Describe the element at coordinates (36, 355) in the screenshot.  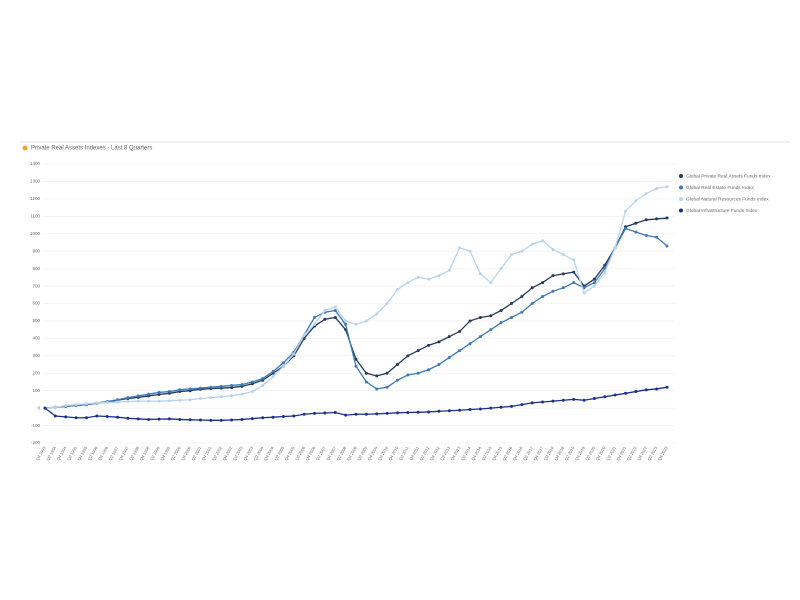
I see `y-tick-label: 300` at that location.